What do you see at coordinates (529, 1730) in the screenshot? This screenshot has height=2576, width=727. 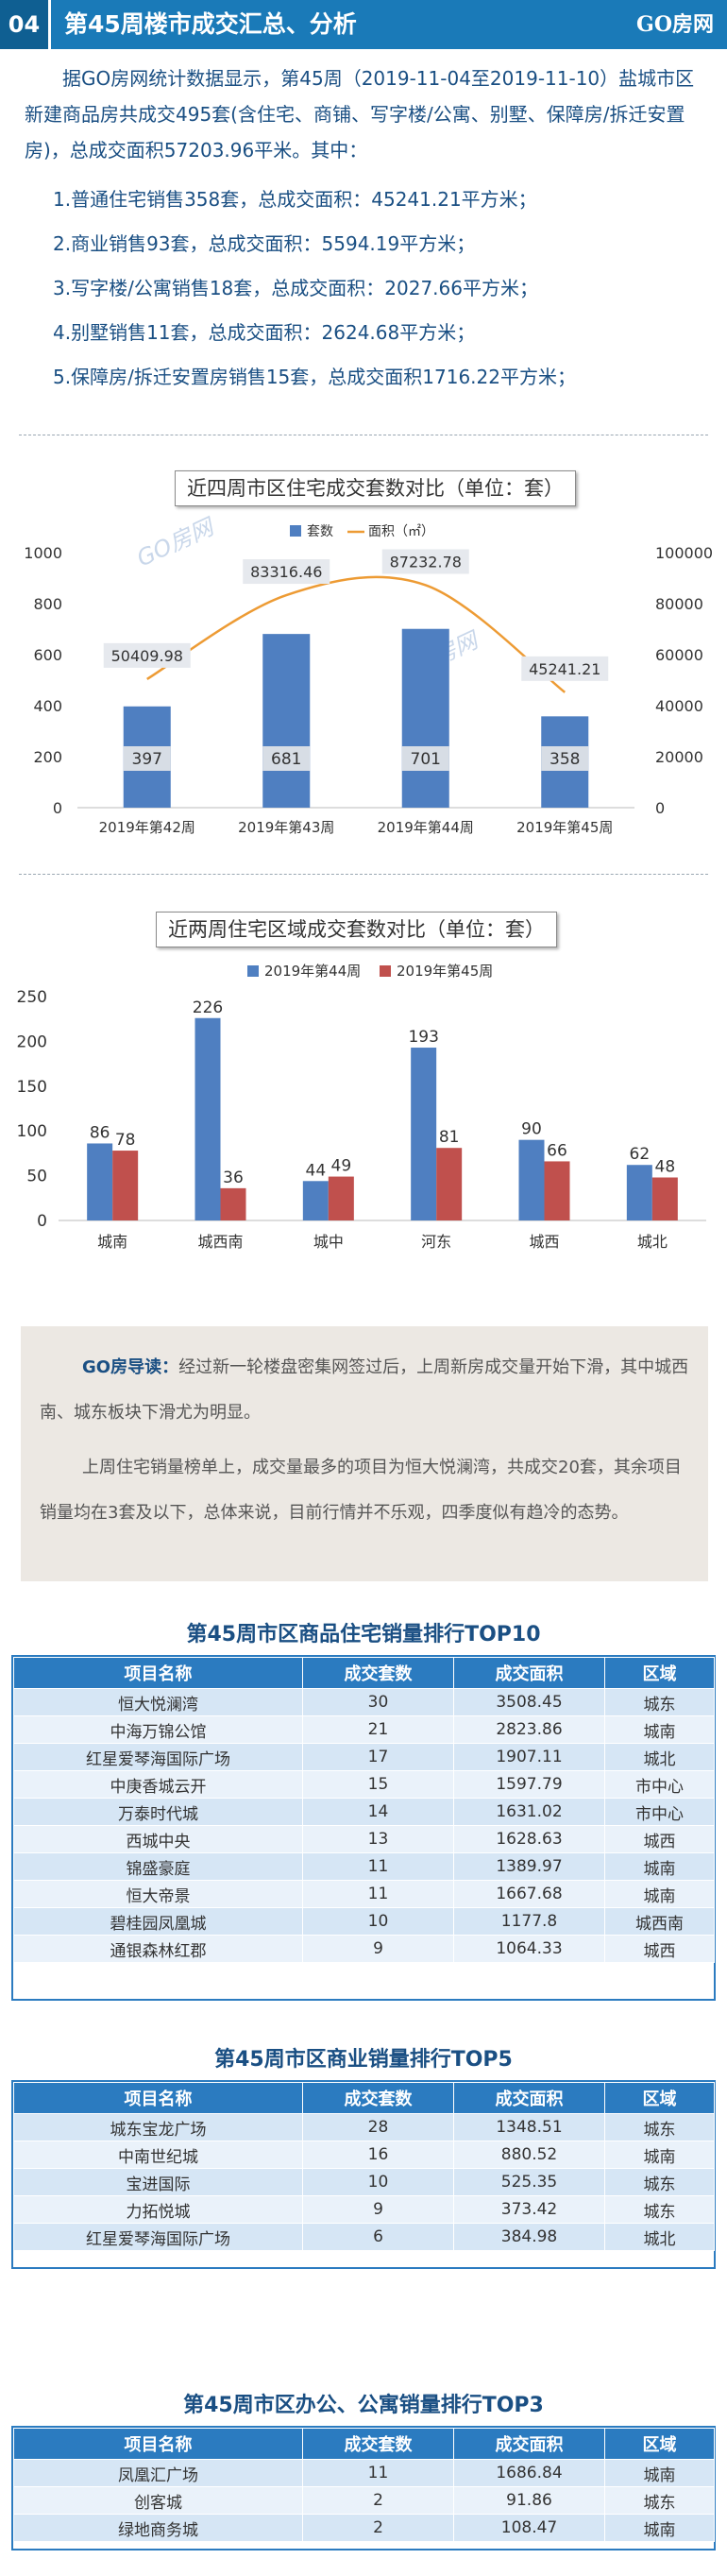 I see `area-cell: 2823.86` at bounding box center [529, 1730].